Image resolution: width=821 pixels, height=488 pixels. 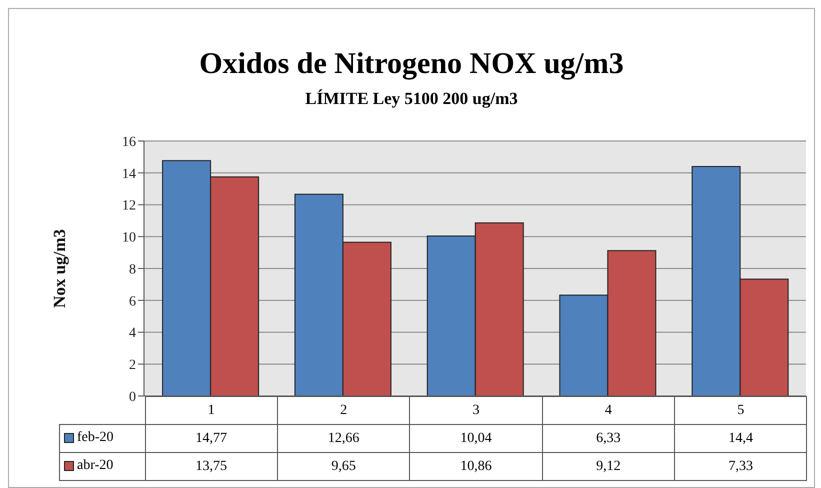 I want to click on y-tick-label: 10, so click(x=129, y=238).